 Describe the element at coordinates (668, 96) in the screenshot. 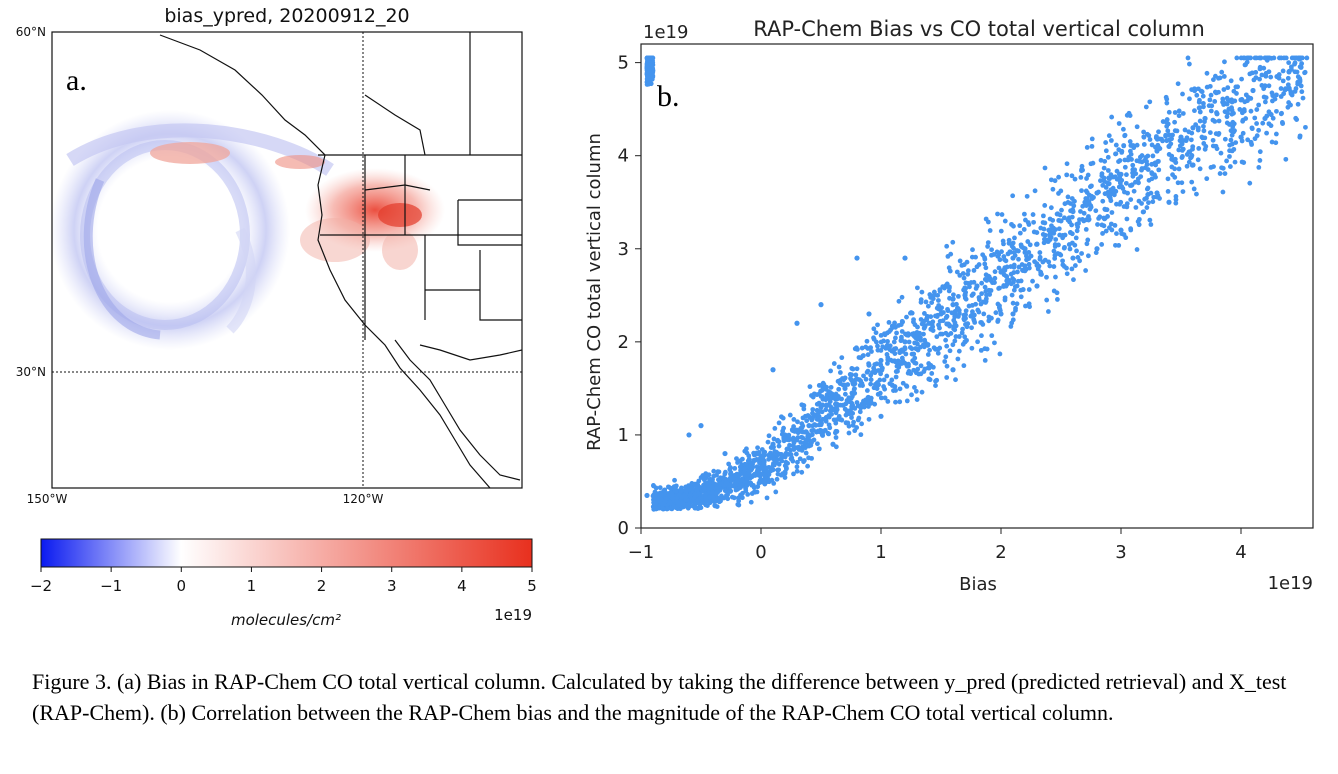

I see `panel-b-label: b.` at that location.